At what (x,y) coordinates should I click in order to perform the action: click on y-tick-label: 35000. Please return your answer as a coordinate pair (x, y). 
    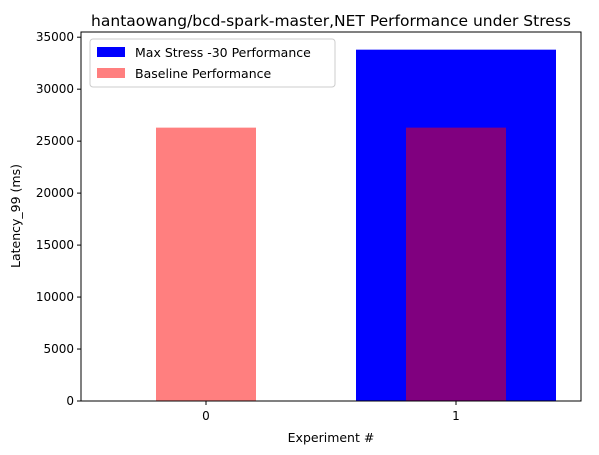
    Looking at the image, I should click on (55, 37).